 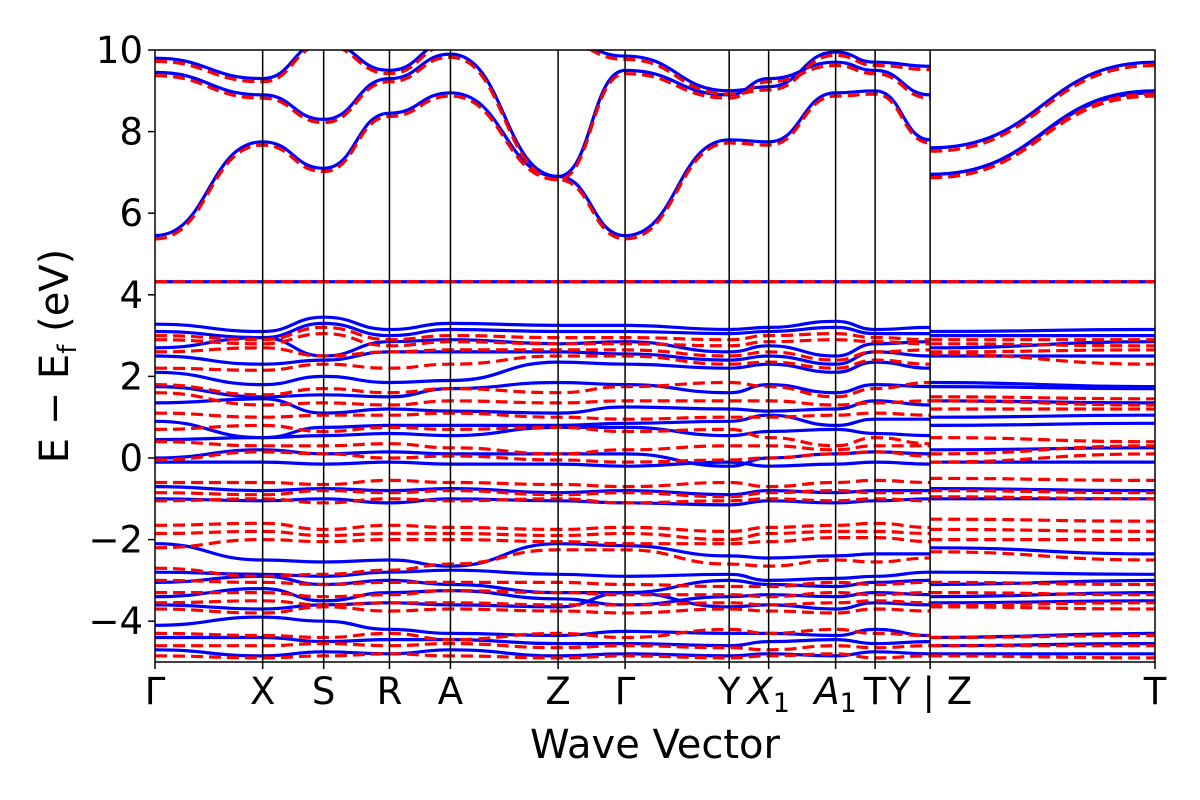 I want to click on y-axis-label: E − Ef (eV), so click(x=57, y=356).